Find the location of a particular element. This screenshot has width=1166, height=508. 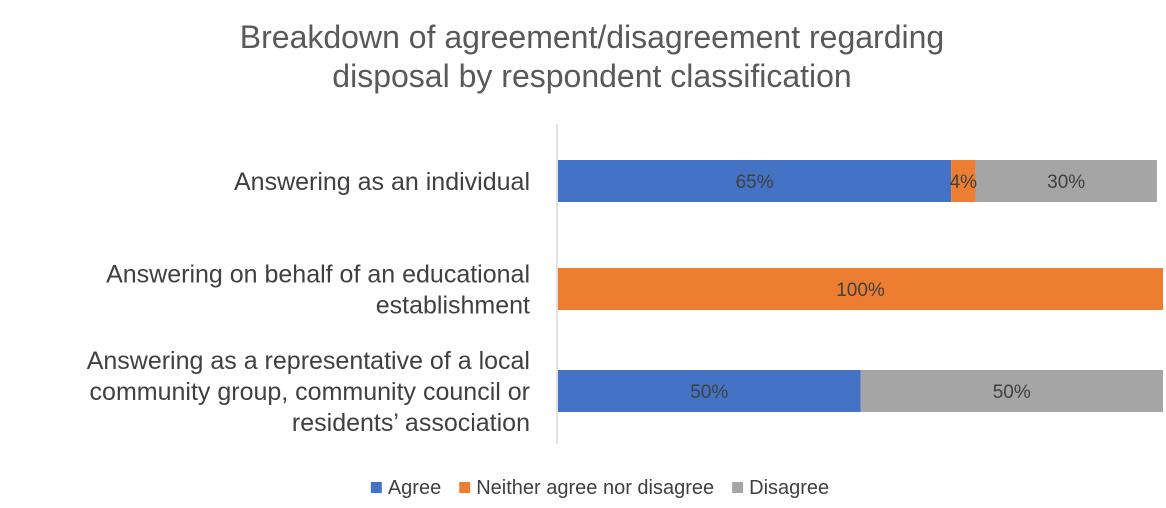

data-label-agree-2: 50% is located at coordinates (709, 392).